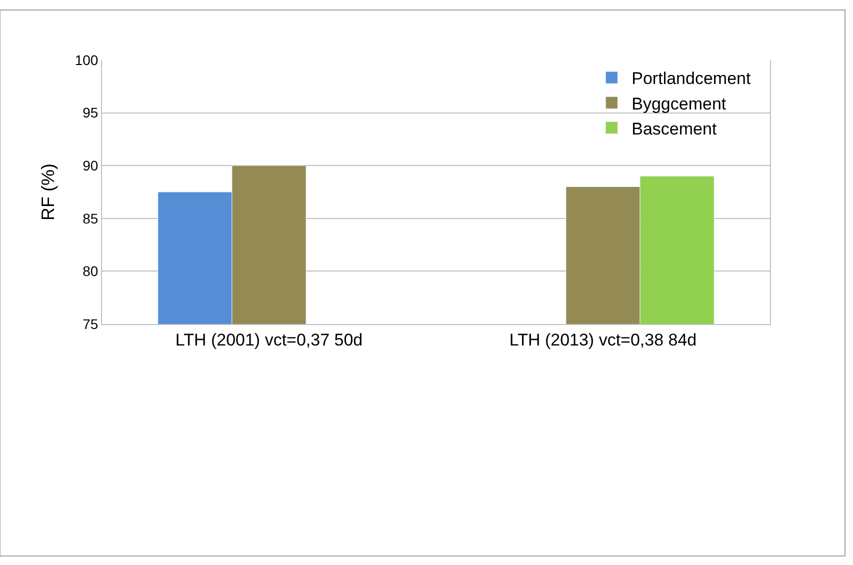 The height and width of the screenshot is (565, 853). I want to click on y-axis-title: RF (%), so click(48, 192).